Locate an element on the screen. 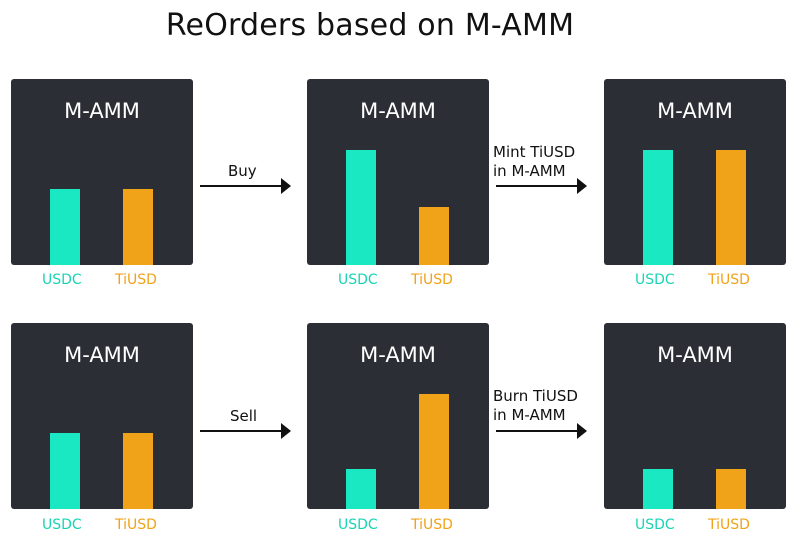 The image size is (800, 541). arrow-label-burn: Burn TiUSD in M-AMM is located at coordinates (535, 406).